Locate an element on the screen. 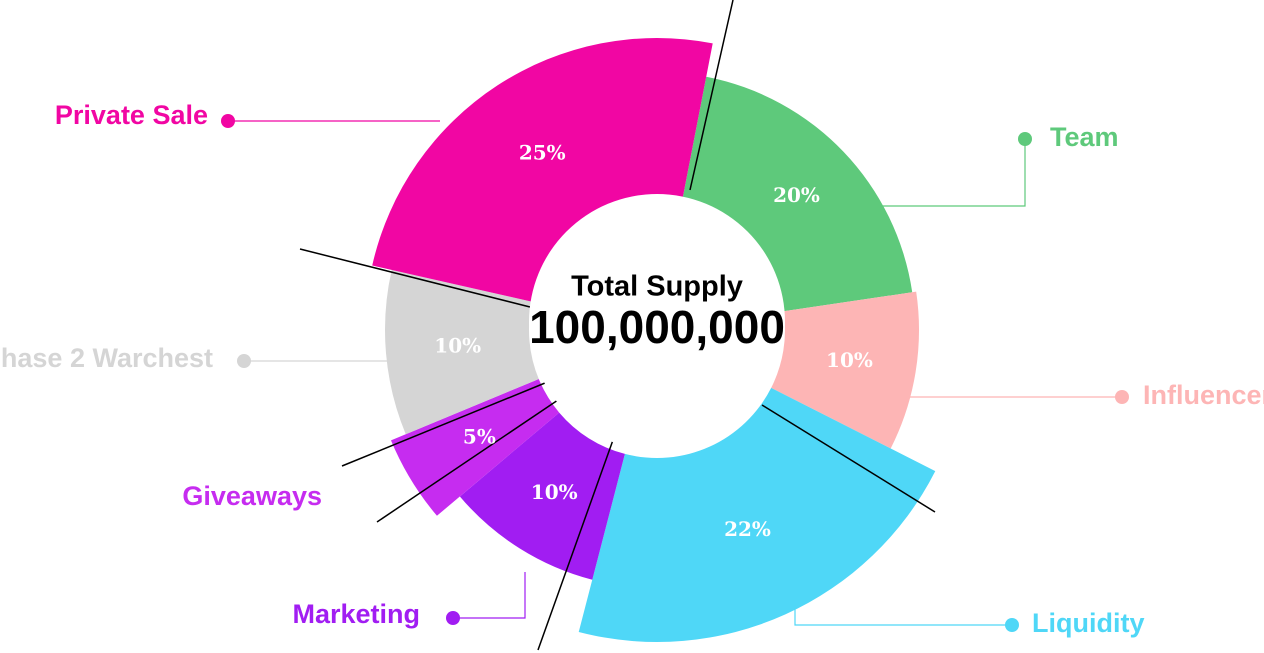 The height and width of the screenshot is (653, 1264). category-label: Liquidity is located at coordinates (1088, 623).